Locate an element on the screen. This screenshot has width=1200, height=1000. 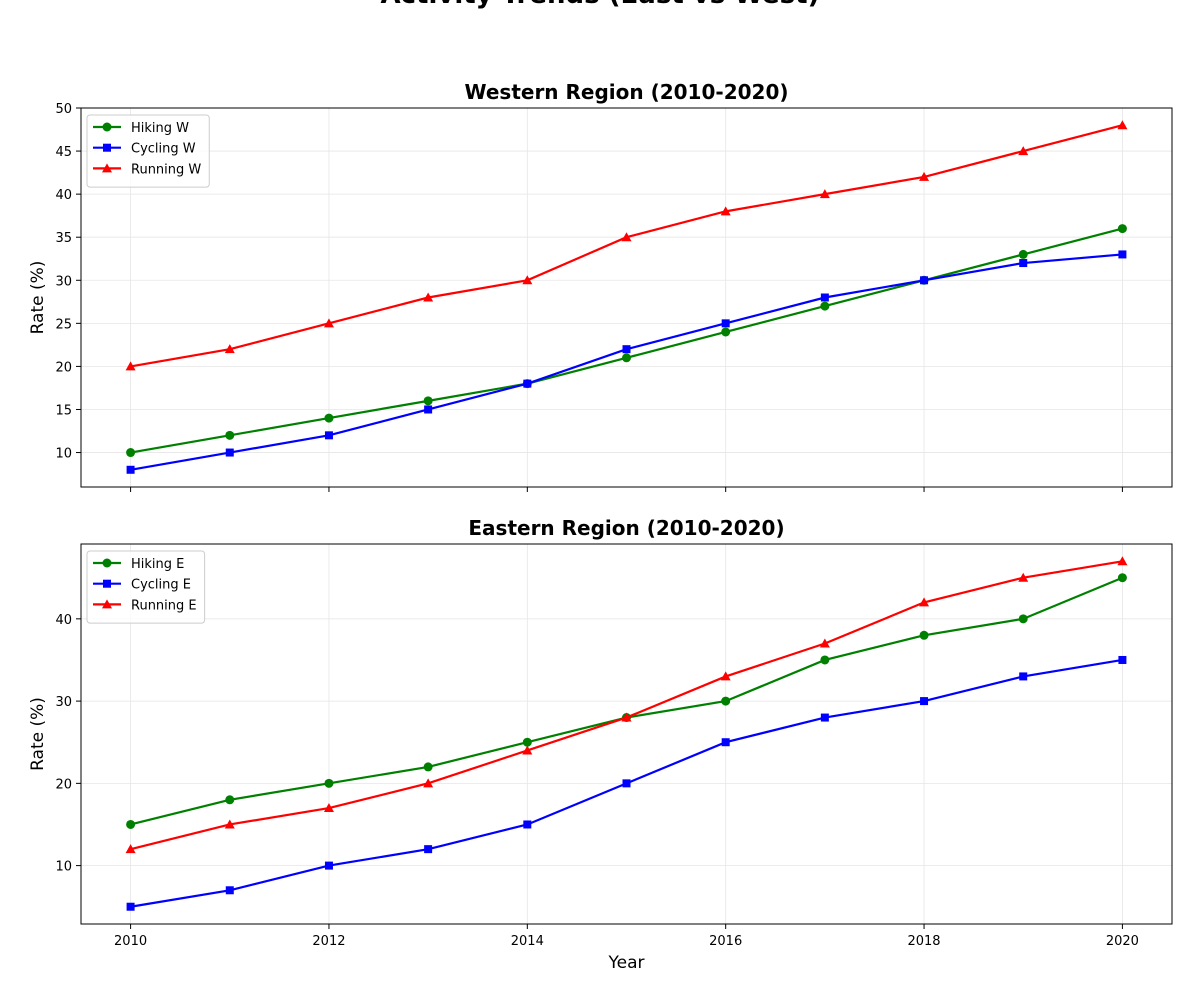
subplot-title: Western Region (2010-2020) is located at coordinates (627, 92).